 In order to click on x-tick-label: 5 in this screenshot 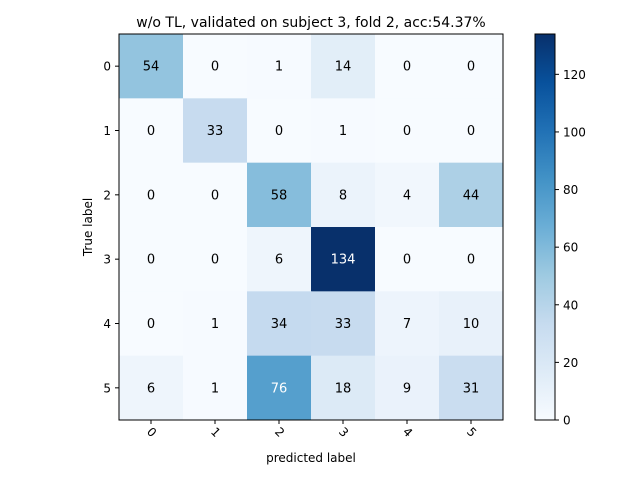, I will do `click(471, 432)`.